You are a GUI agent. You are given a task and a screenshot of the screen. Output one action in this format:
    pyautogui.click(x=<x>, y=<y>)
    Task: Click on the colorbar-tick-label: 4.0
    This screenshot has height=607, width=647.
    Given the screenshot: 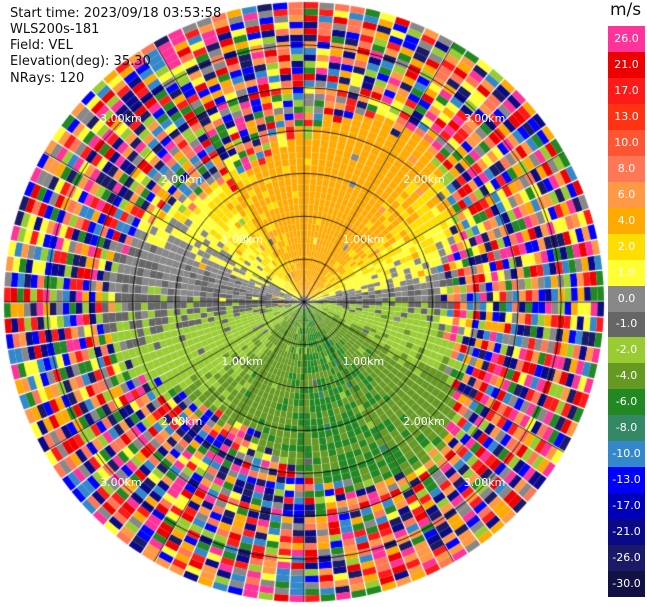 What is the action you would take?
    pyautogui.click(x=626, y=220)
    